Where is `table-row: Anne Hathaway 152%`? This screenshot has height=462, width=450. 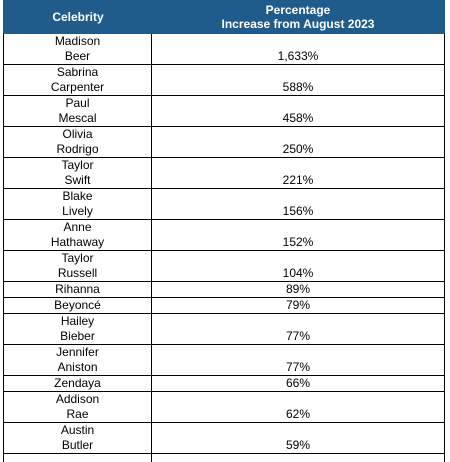
table-row: Anne Hathaway 152% is located at coordinates (224, 235).